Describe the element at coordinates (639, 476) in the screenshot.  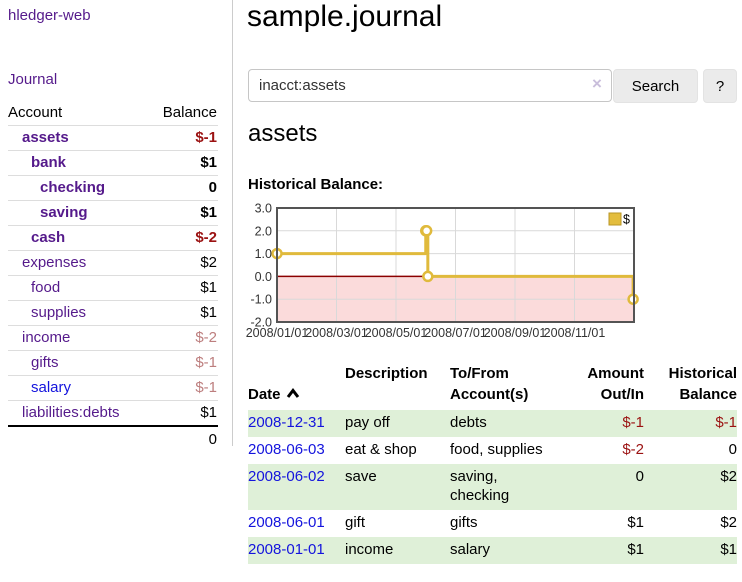
I see `transaction-amount: 0` at that location.